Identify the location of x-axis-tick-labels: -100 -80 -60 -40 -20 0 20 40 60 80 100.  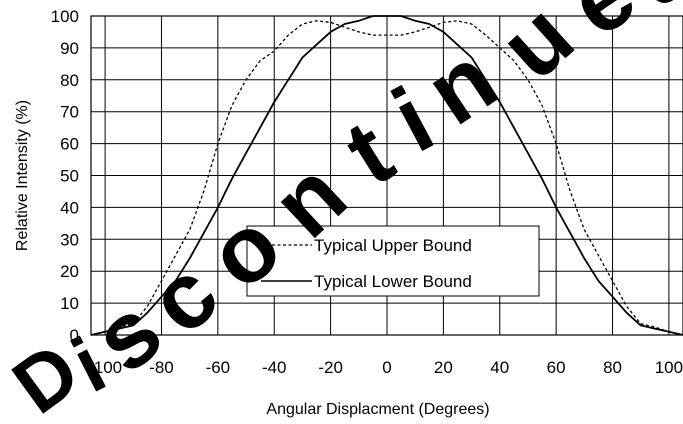
(385, 367).